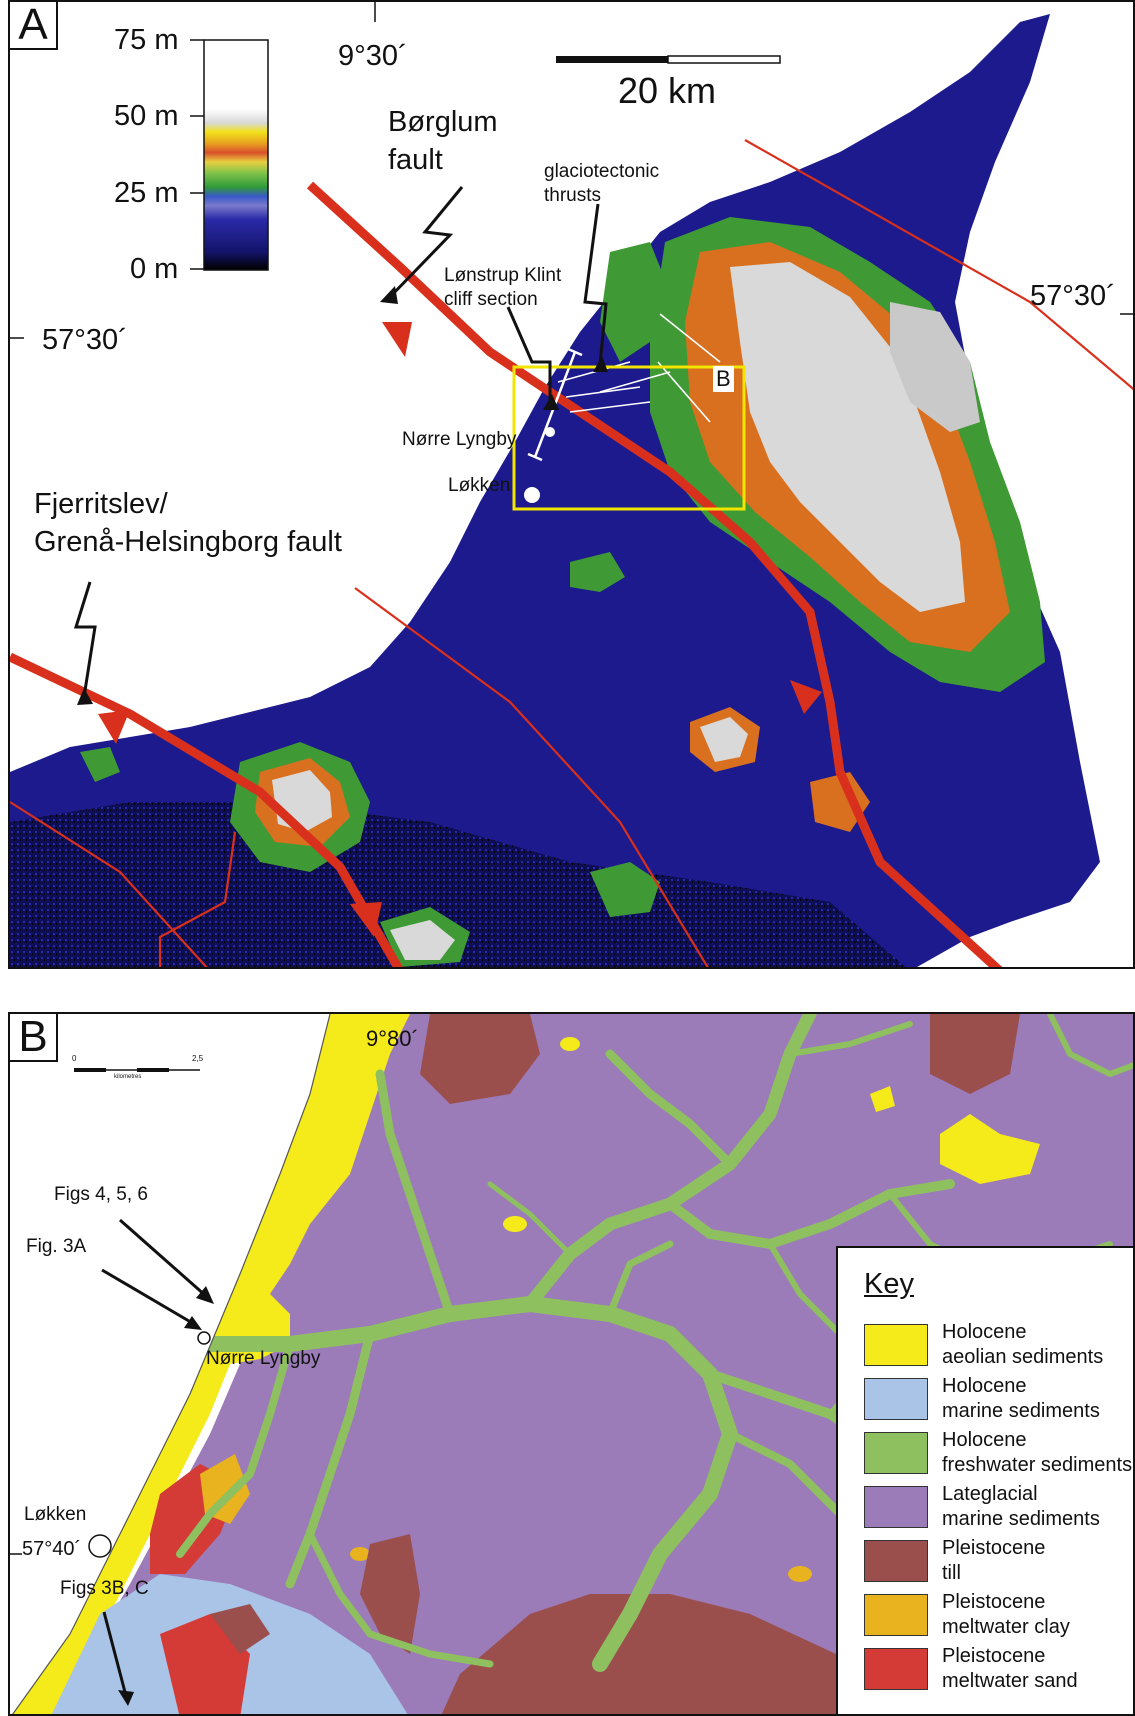  I want to click on aeolian-strip, so click(211, 1364).